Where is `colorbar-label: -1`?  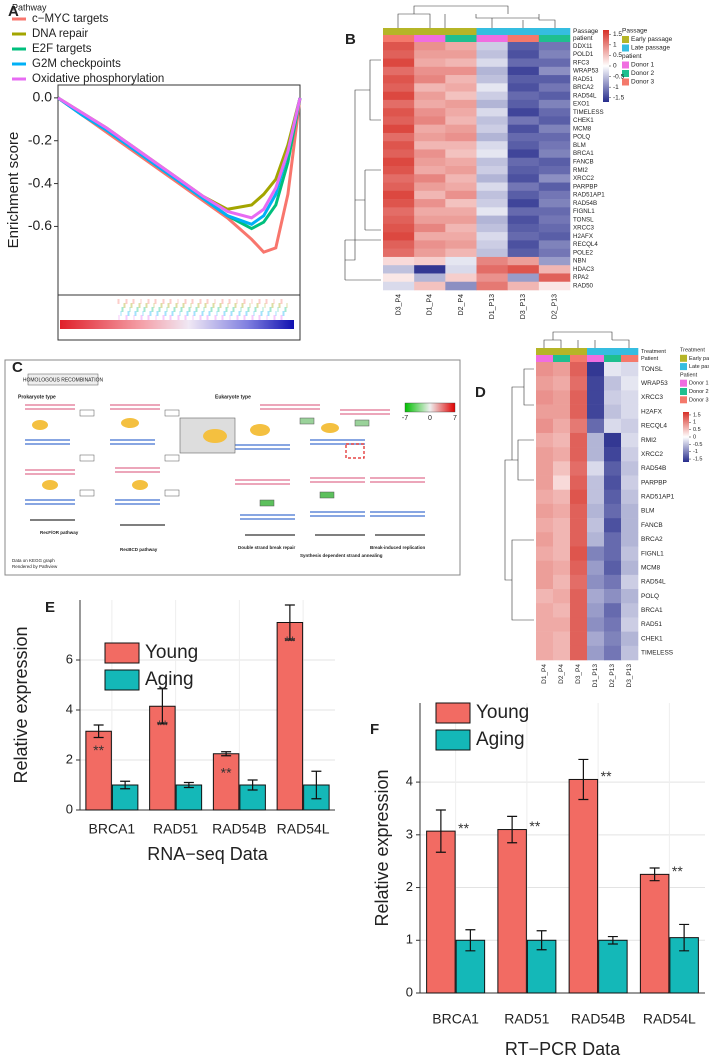
colorbar-label: -1 is located at coordinates (695, 452).